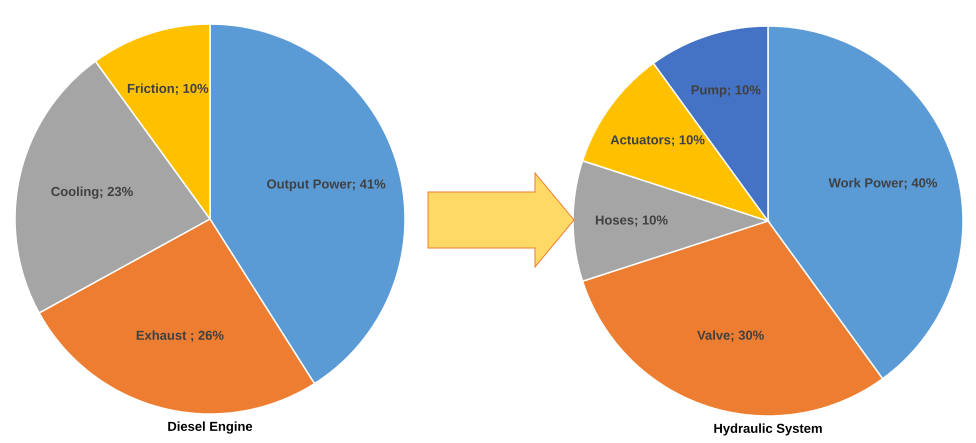  Describe the element at coordinates (180, 336) in the screenshot. I see `slice-label: Exhaust ; 26%` at that location.